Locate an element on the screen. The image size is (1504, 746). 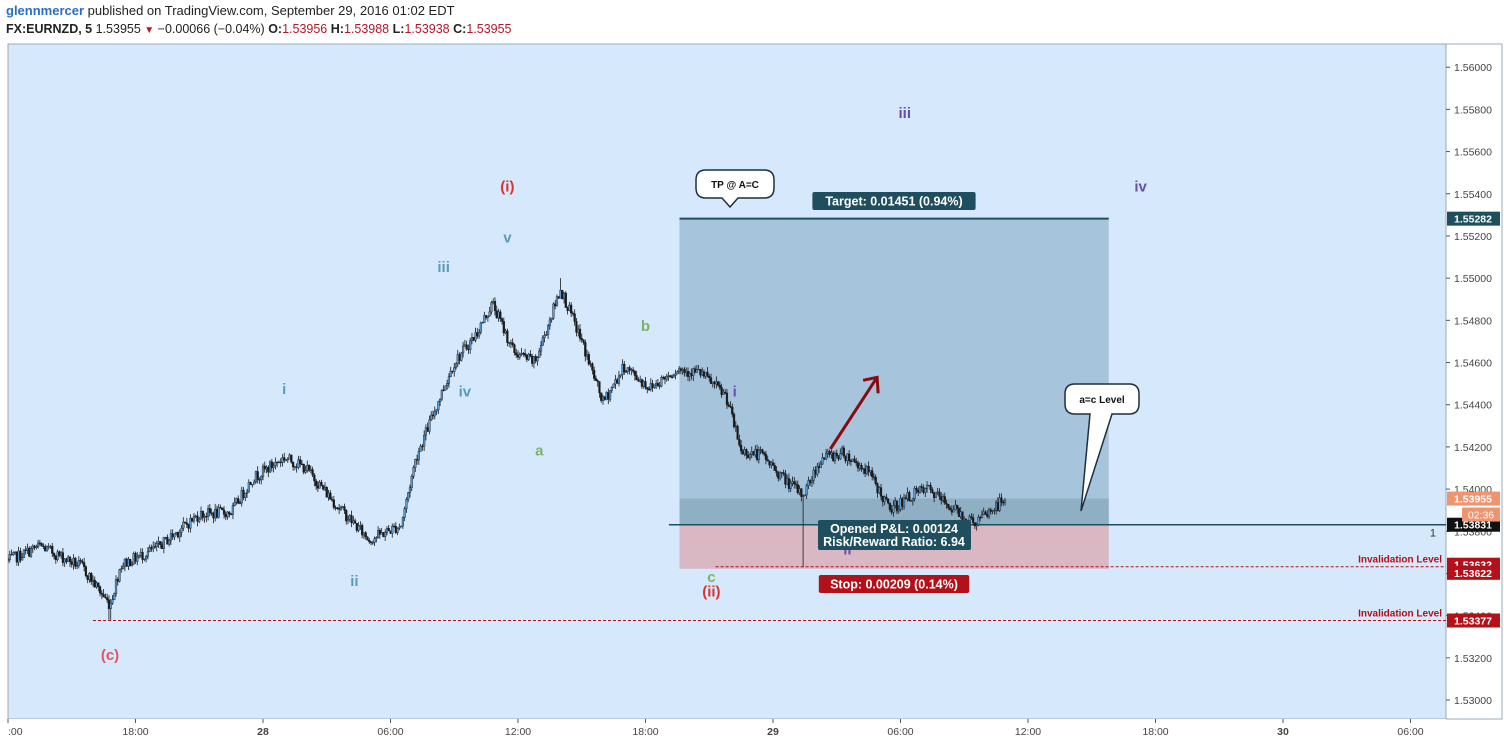
x-tick-label: :00 is located at coordinates (15, 732).